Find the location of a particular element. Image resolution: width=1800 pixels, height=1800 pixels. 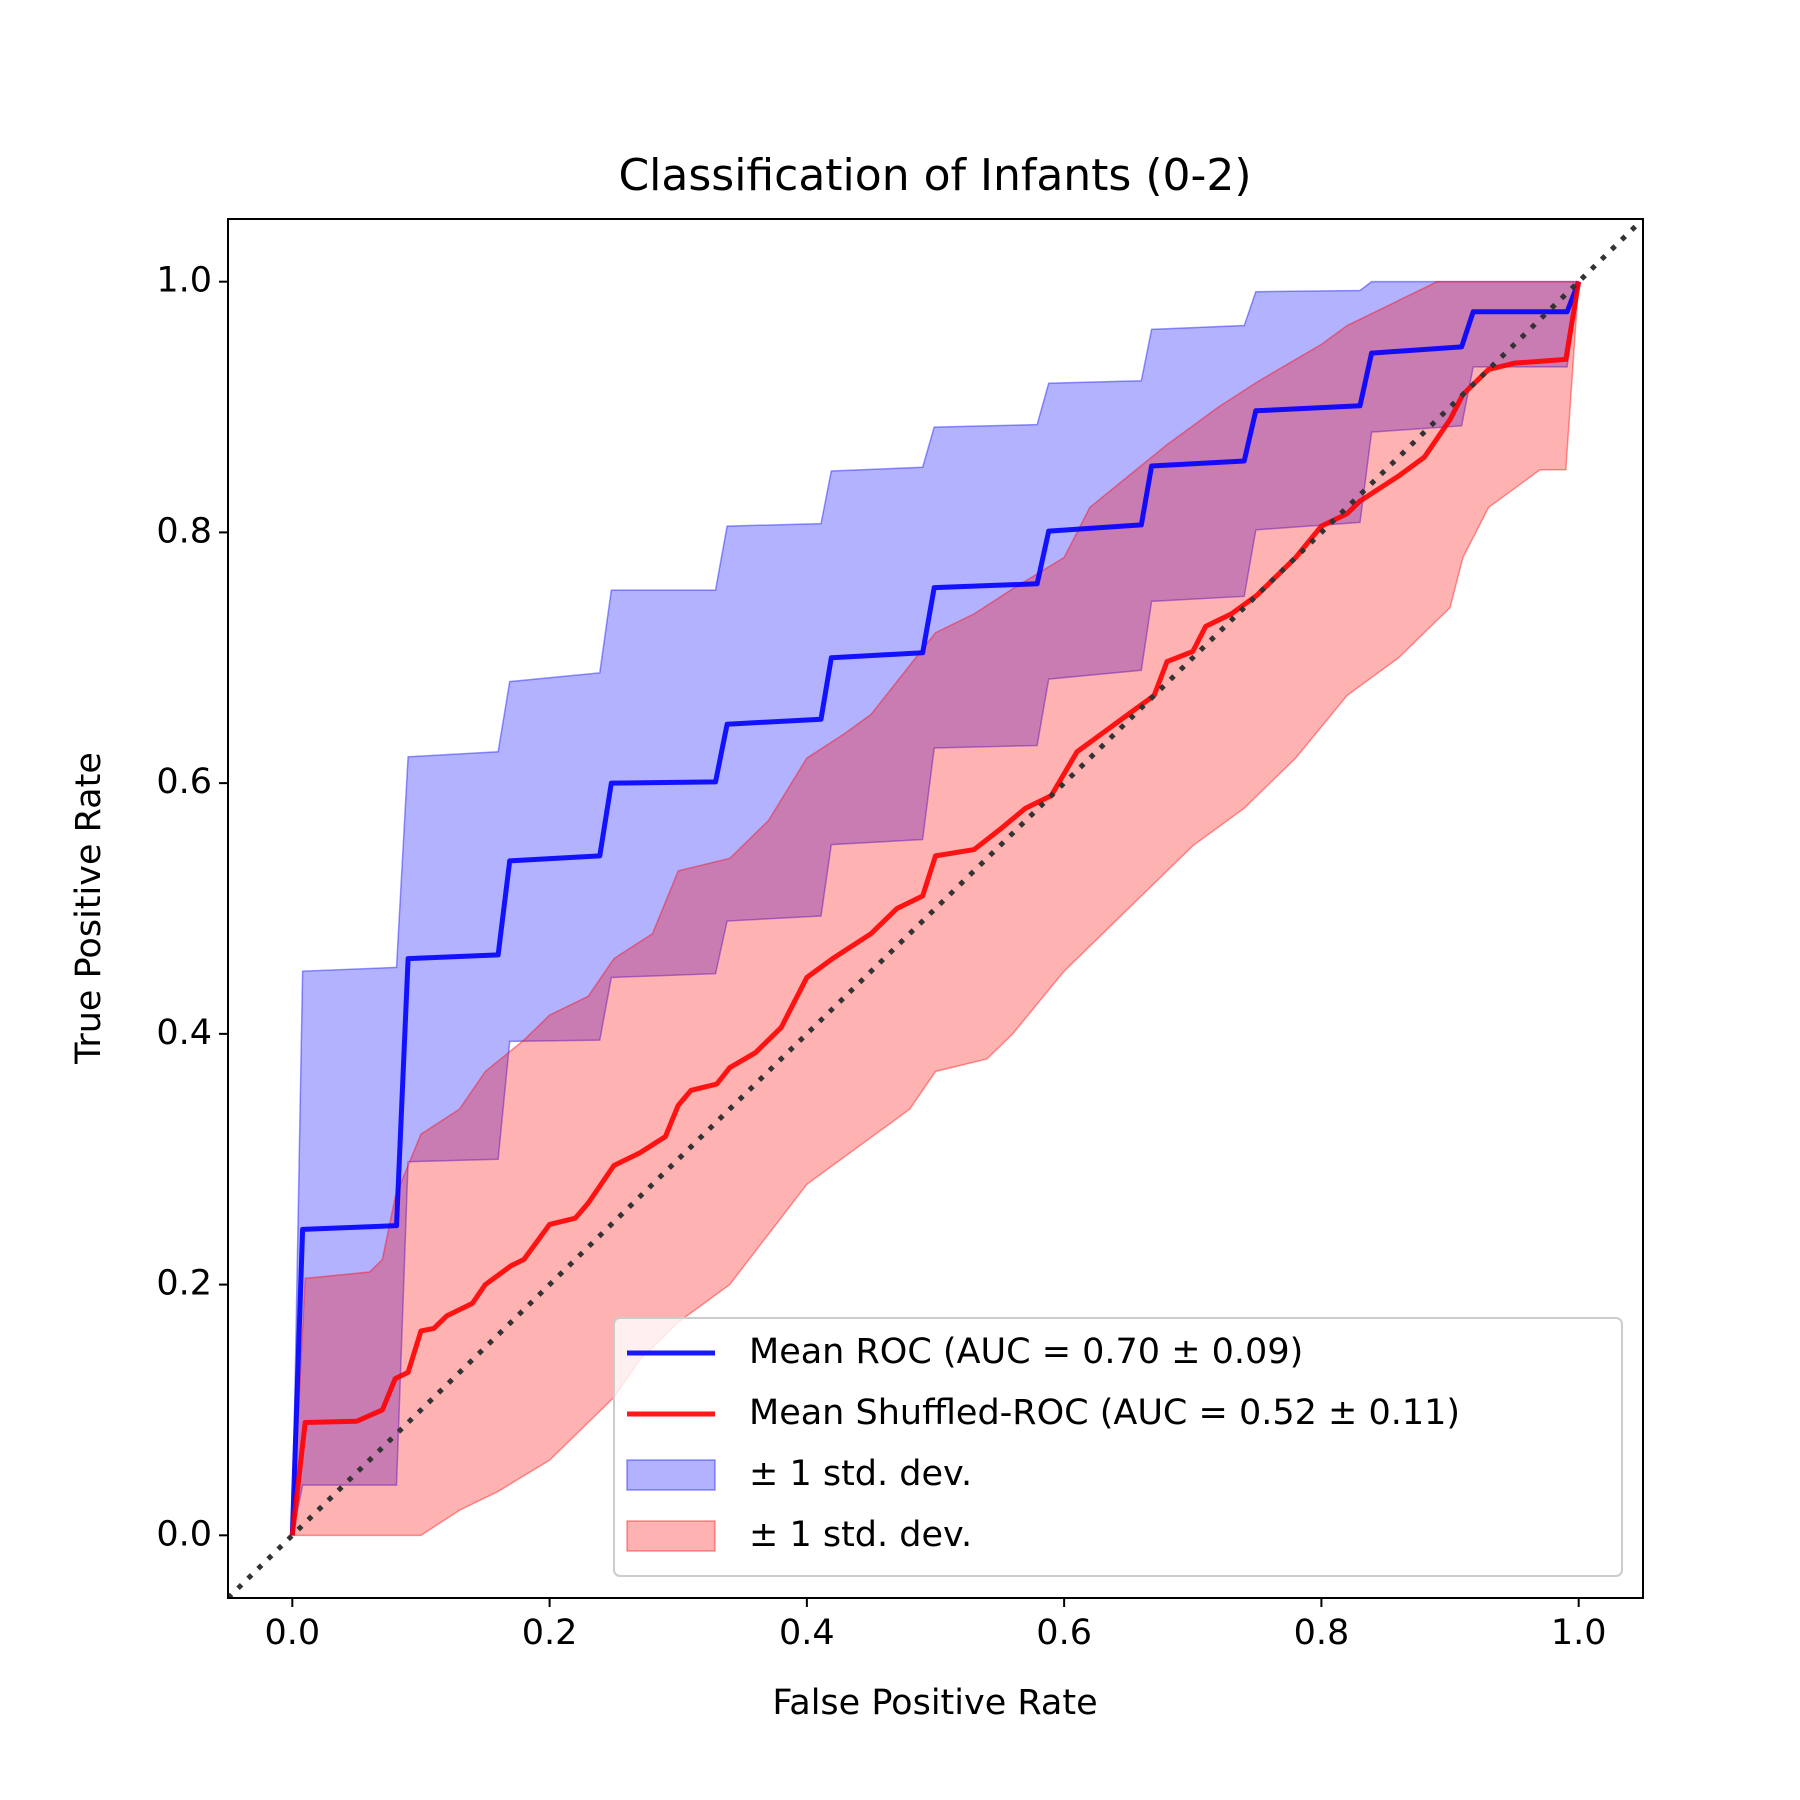

x-axis-label: False Positive Rate is located at coordinates (934, 1703).